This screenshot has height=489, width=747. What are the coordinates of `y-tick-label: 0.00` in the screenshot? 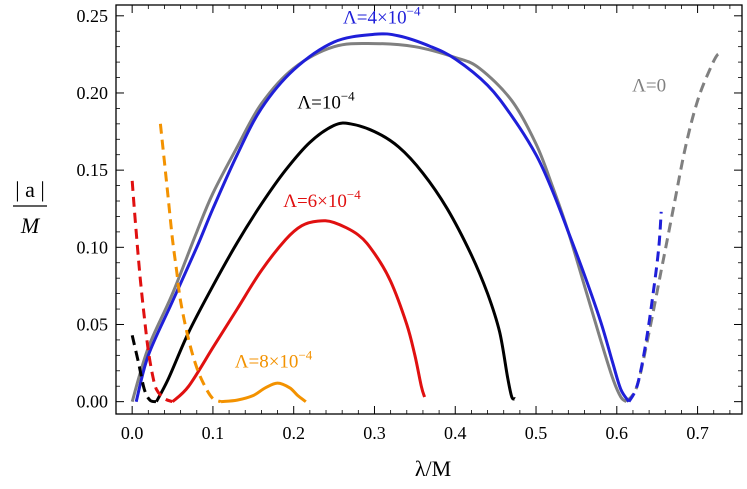 It's located at (93, 402).